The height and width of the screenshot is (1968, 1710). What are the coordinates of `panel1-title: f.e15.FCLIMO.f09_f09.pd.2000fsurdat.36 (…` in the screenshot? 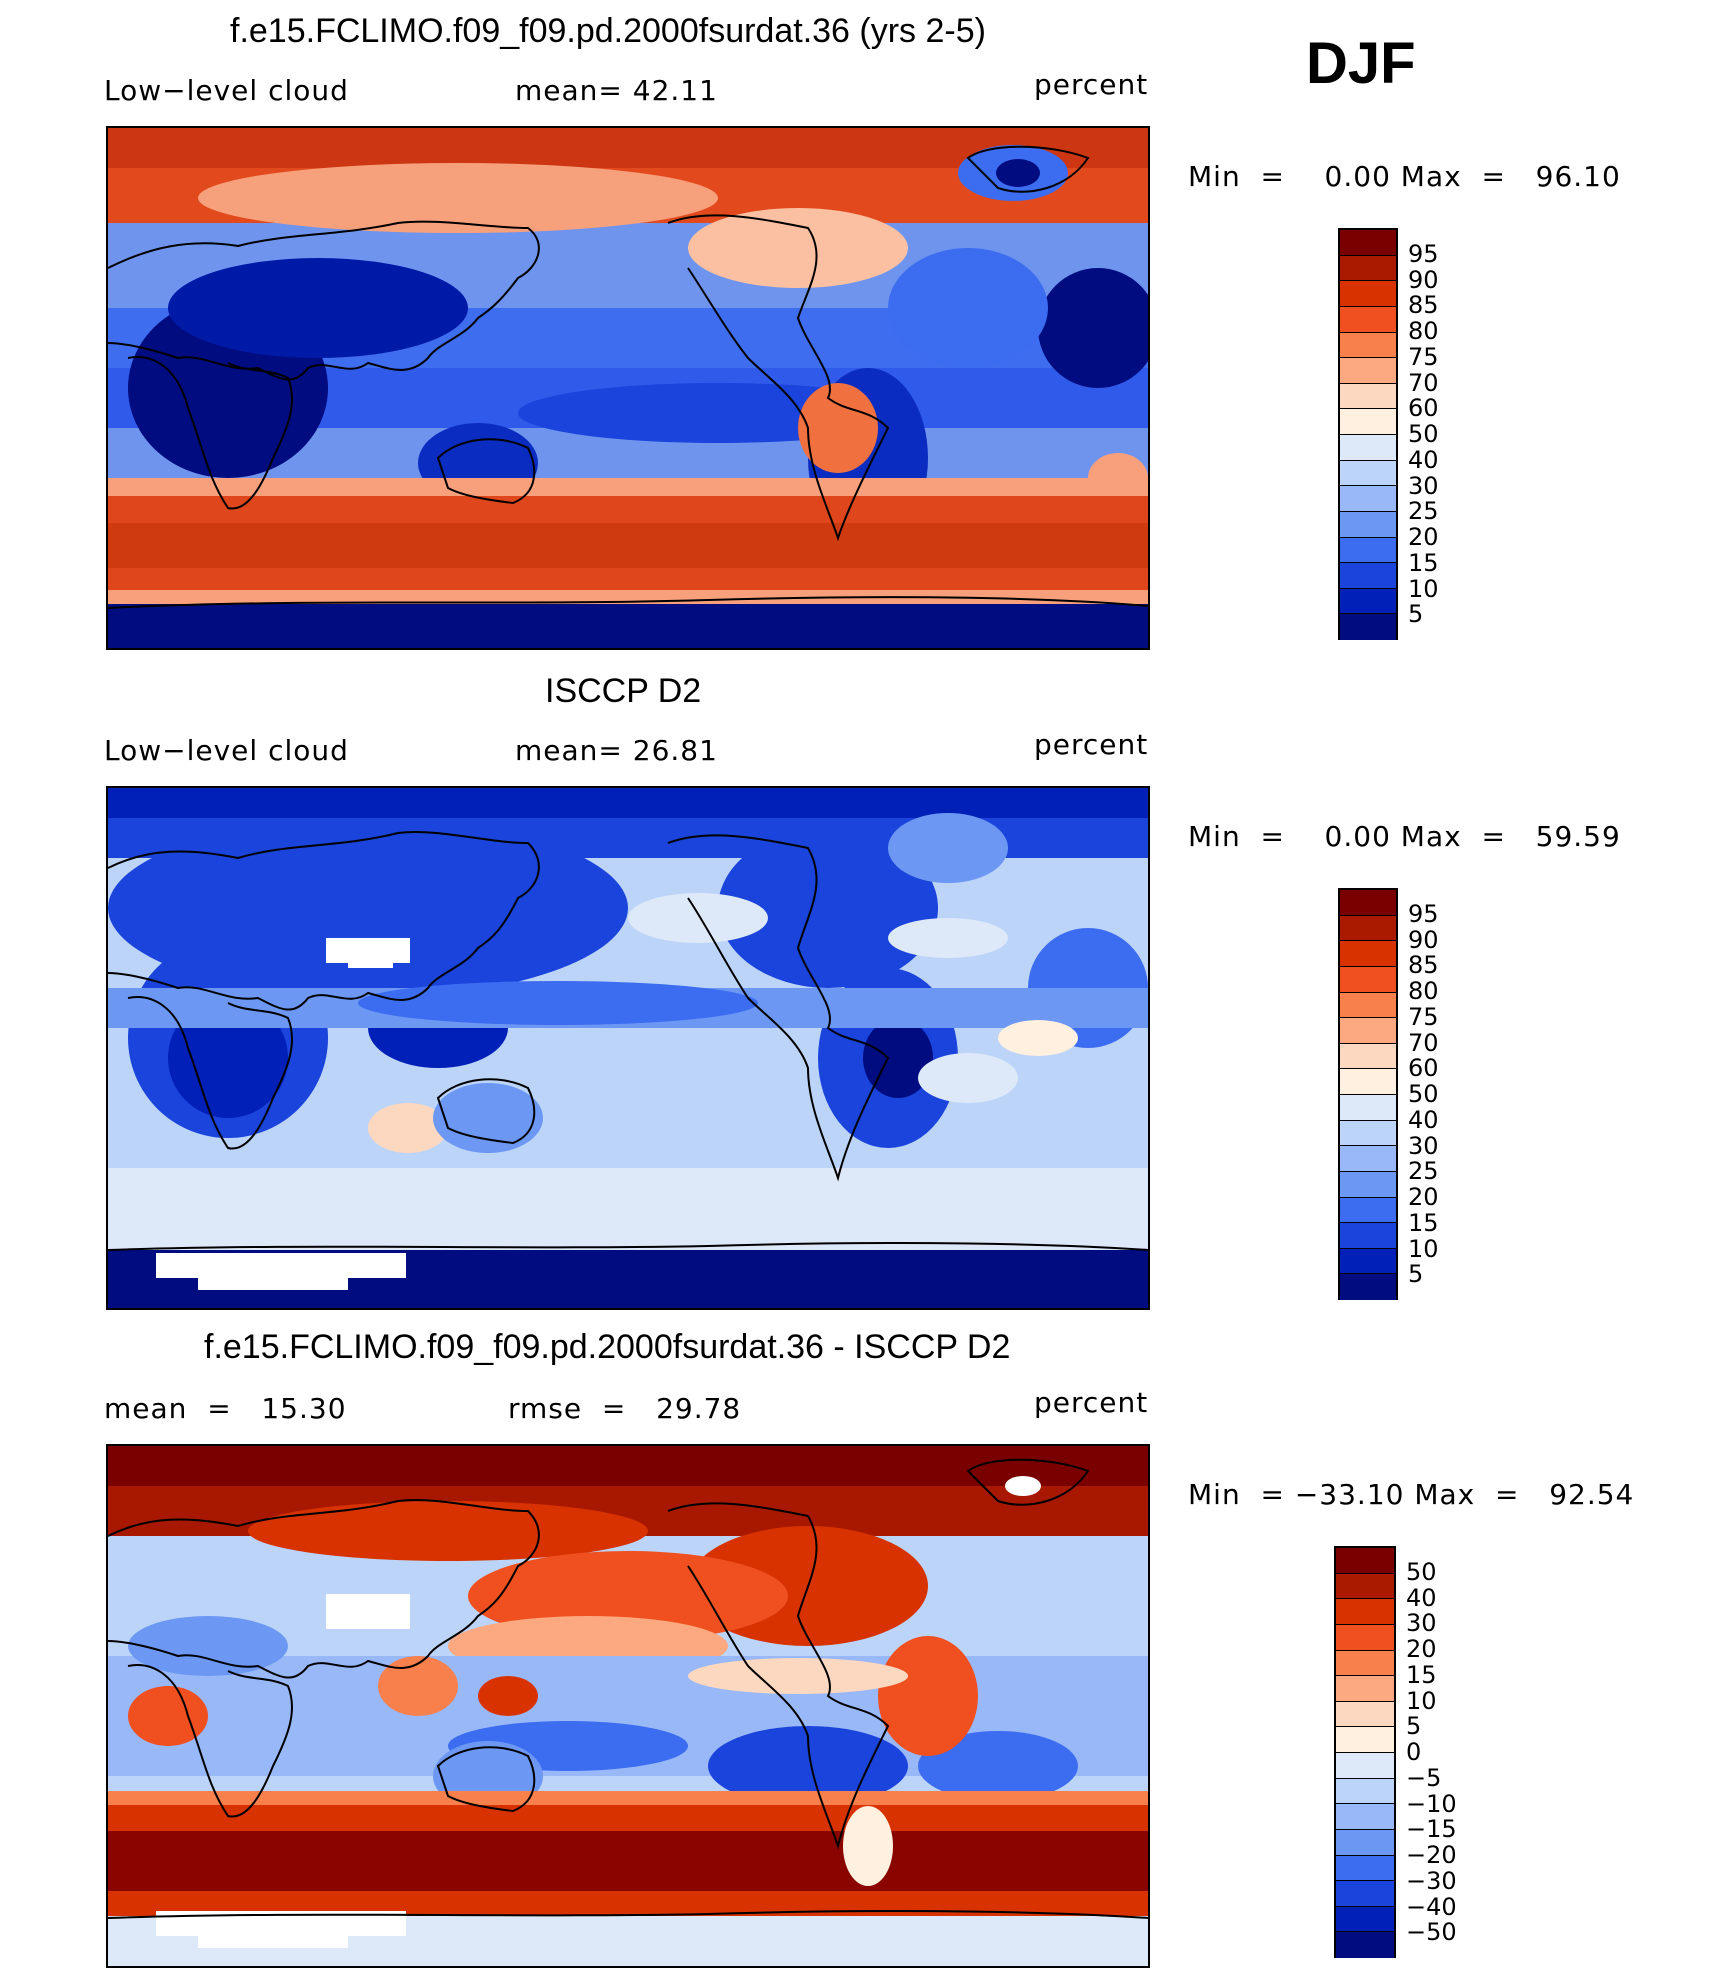 It's located at (608, 31).